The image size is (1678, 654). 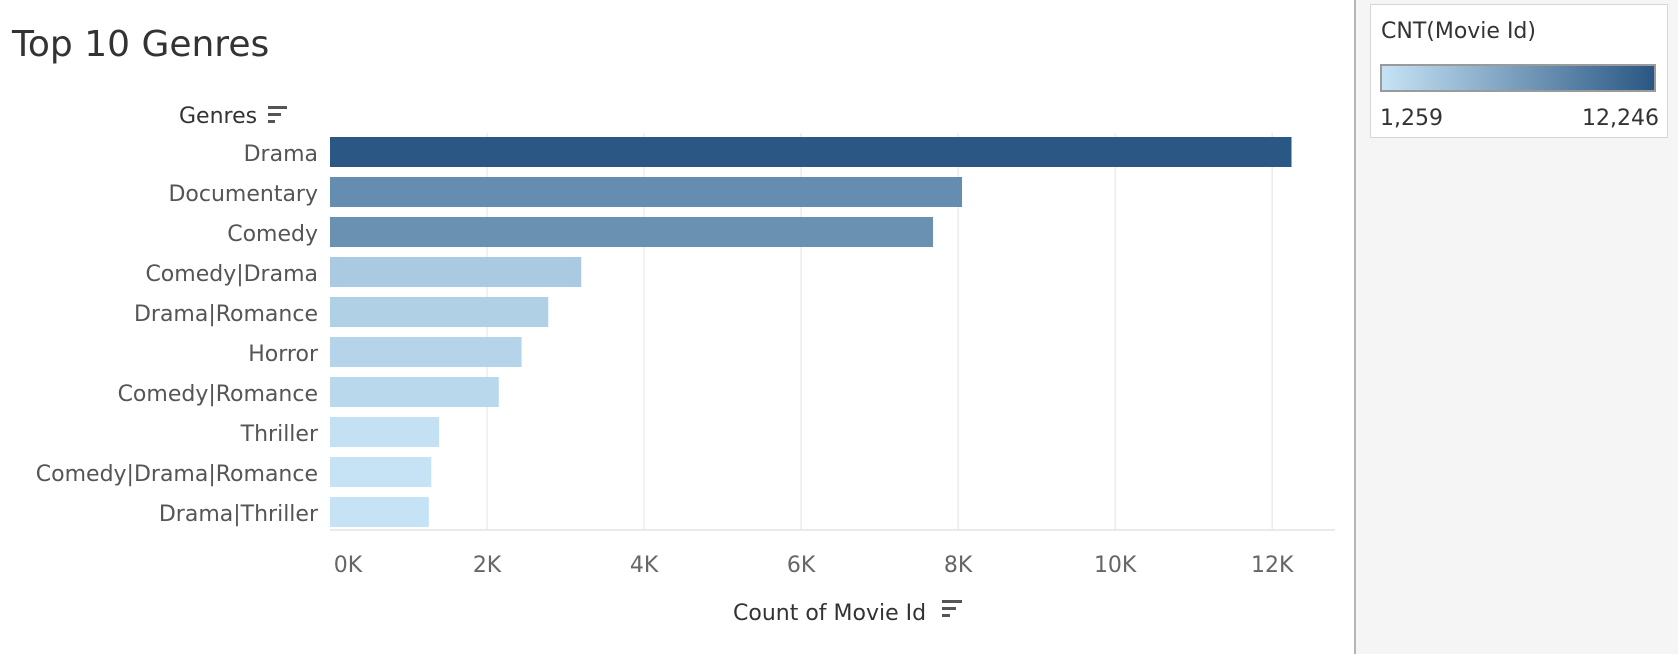 I want to click on category-label: Horror, so click(x=283, y=354).